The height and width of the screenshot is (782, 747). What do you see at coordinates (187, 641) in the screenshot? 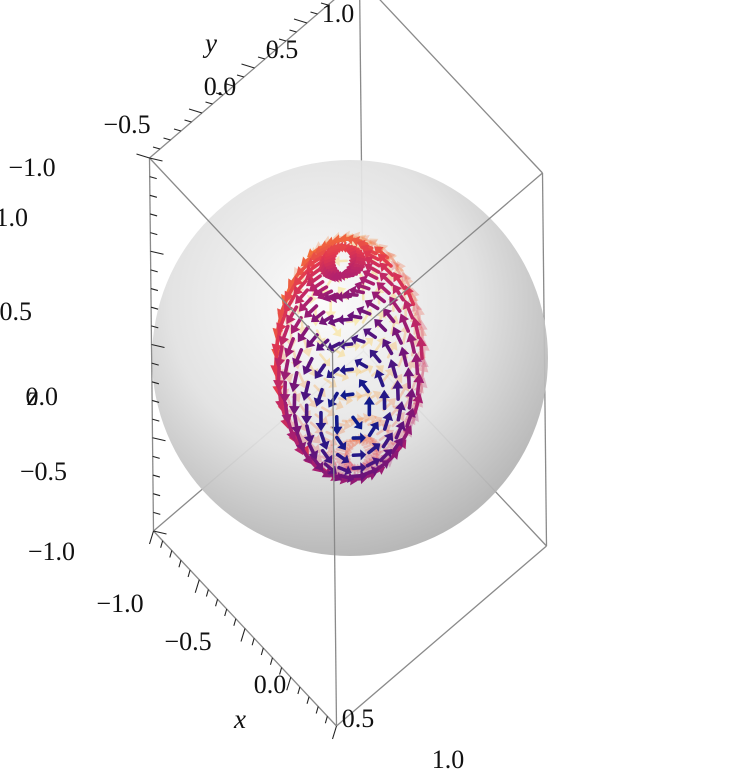
I see `x-tick-label: −0.5` at bounding box center [187, 641].